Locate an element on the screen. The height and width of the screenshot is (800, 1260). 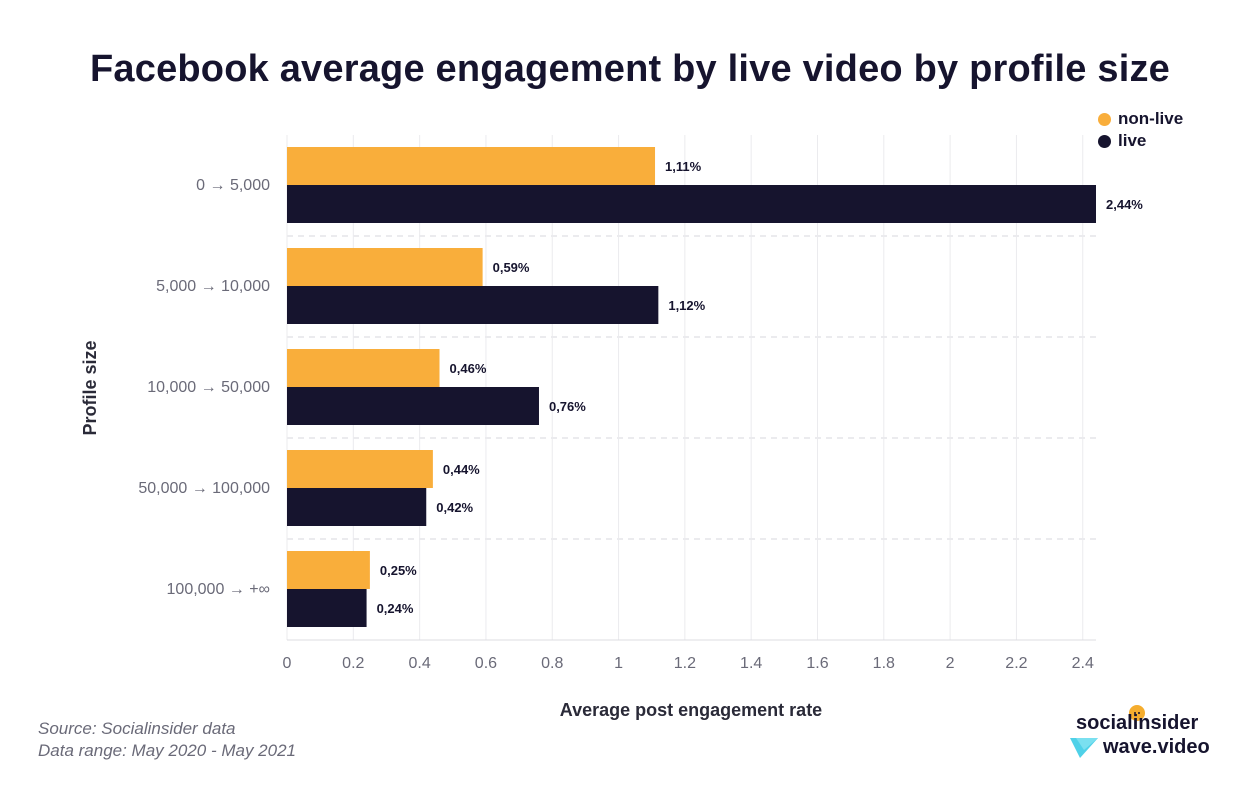
x-tick-label: 2.2 is located at coordinates (1016, 663).